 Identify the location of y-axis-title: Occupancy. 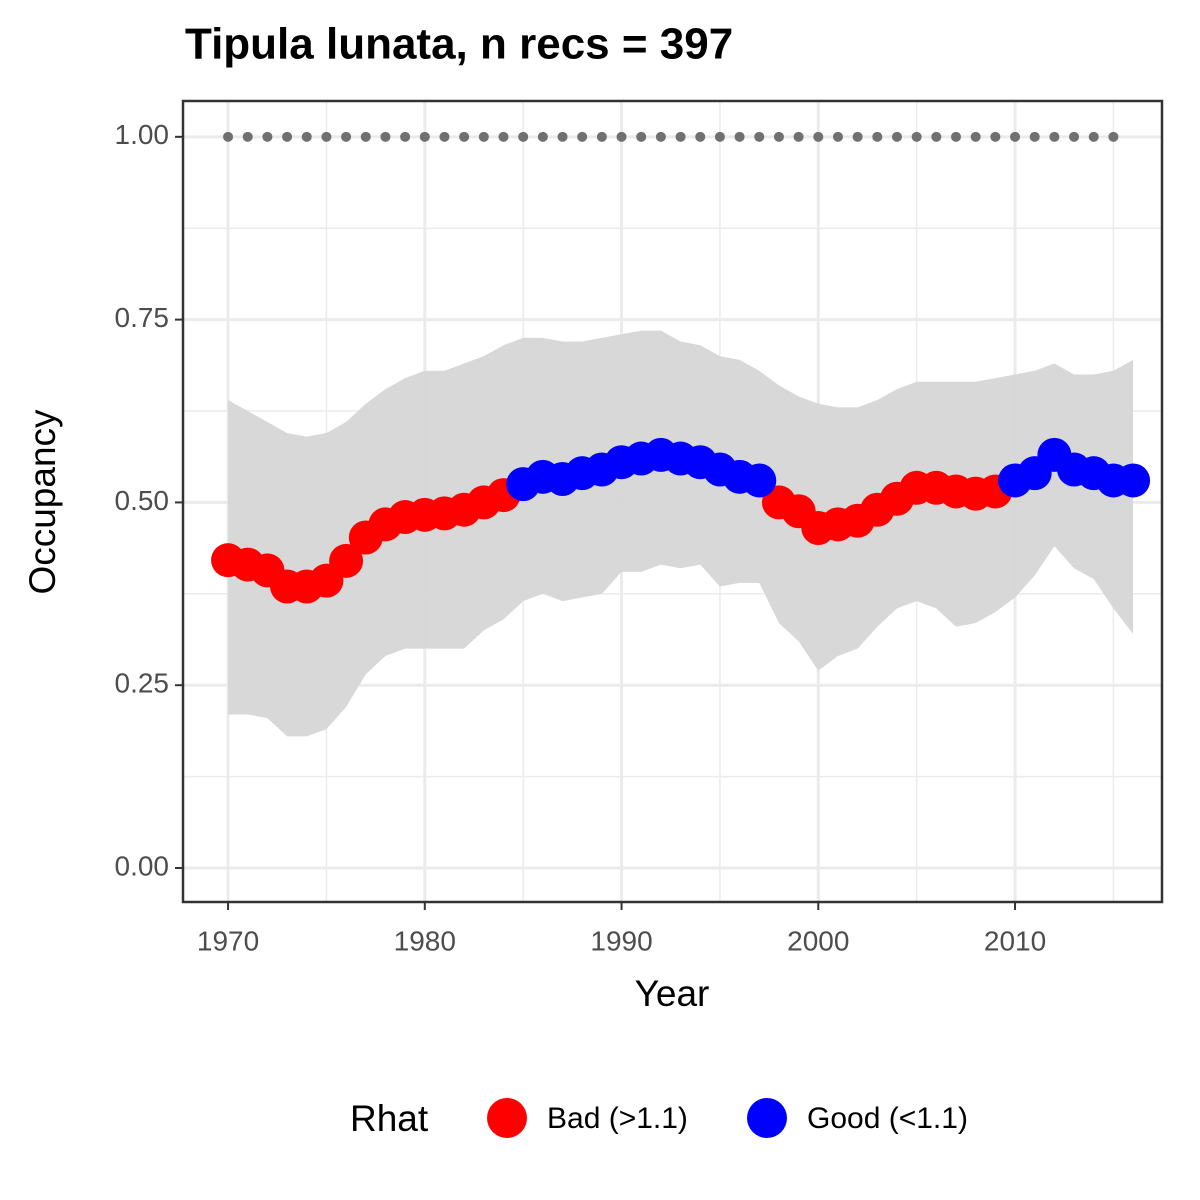
(42, 502).